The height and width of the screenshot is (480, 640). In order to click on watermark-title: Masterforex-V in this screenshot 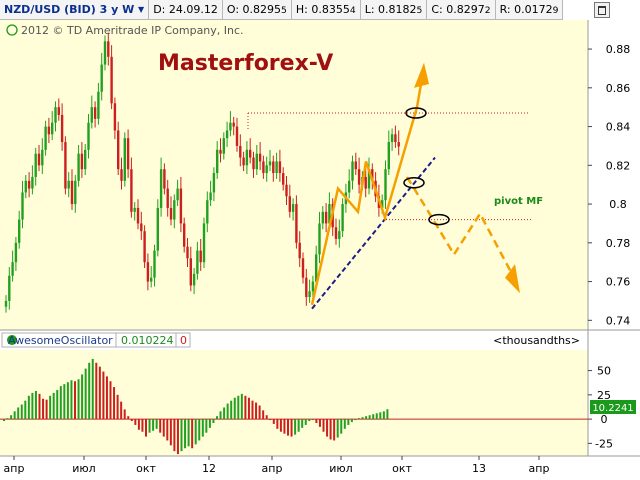, I will do `click(245, 63)`.